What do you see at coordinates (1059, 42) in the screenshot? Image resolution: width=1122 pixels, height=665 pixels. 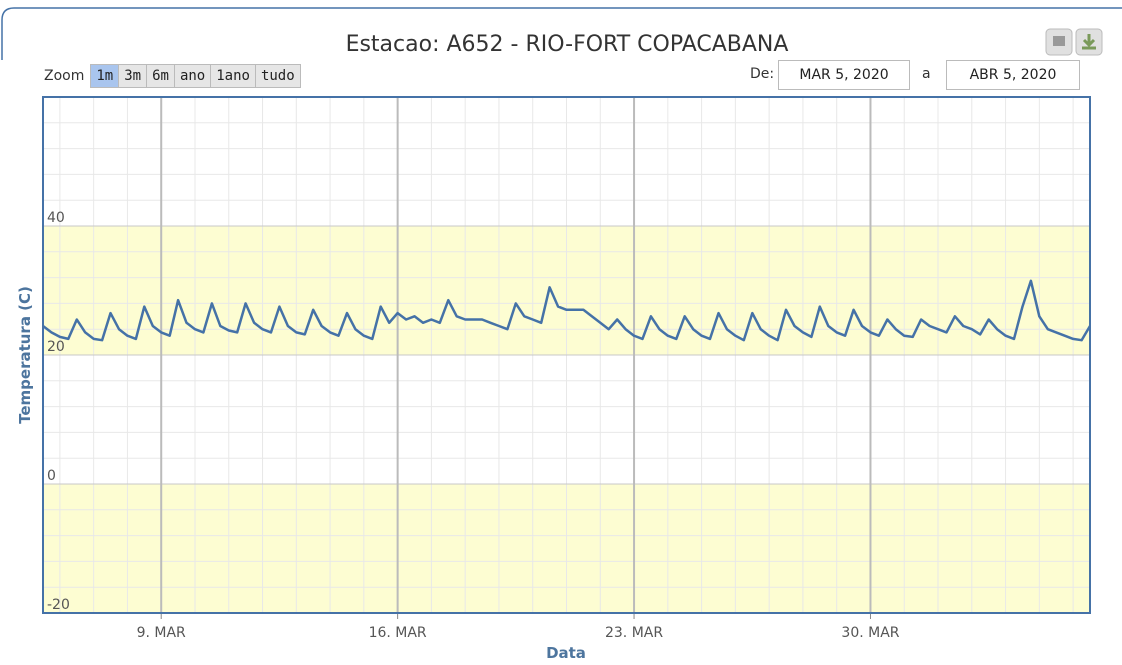 I see `print-button` at bounding box center [1059, 42].